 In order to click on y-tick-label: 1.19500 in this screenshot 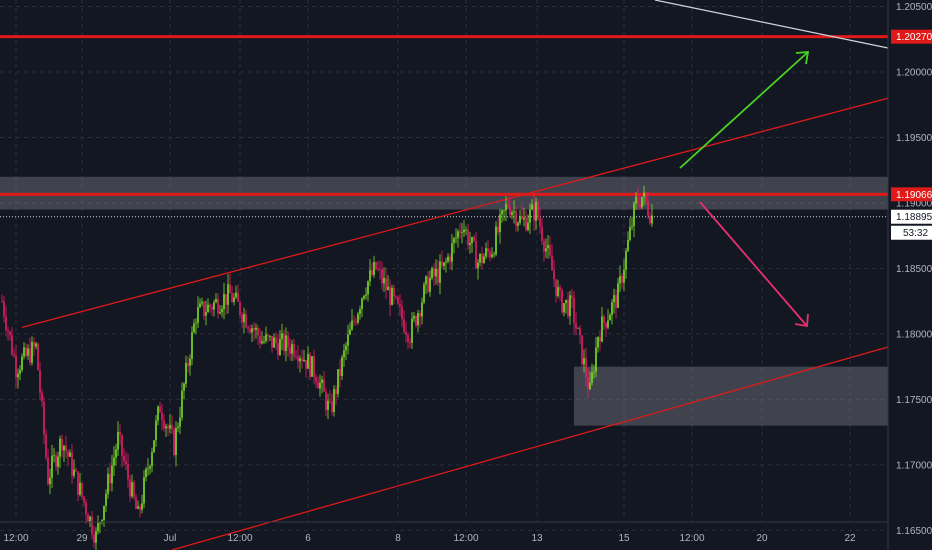, I will do `click(914, 138)`.